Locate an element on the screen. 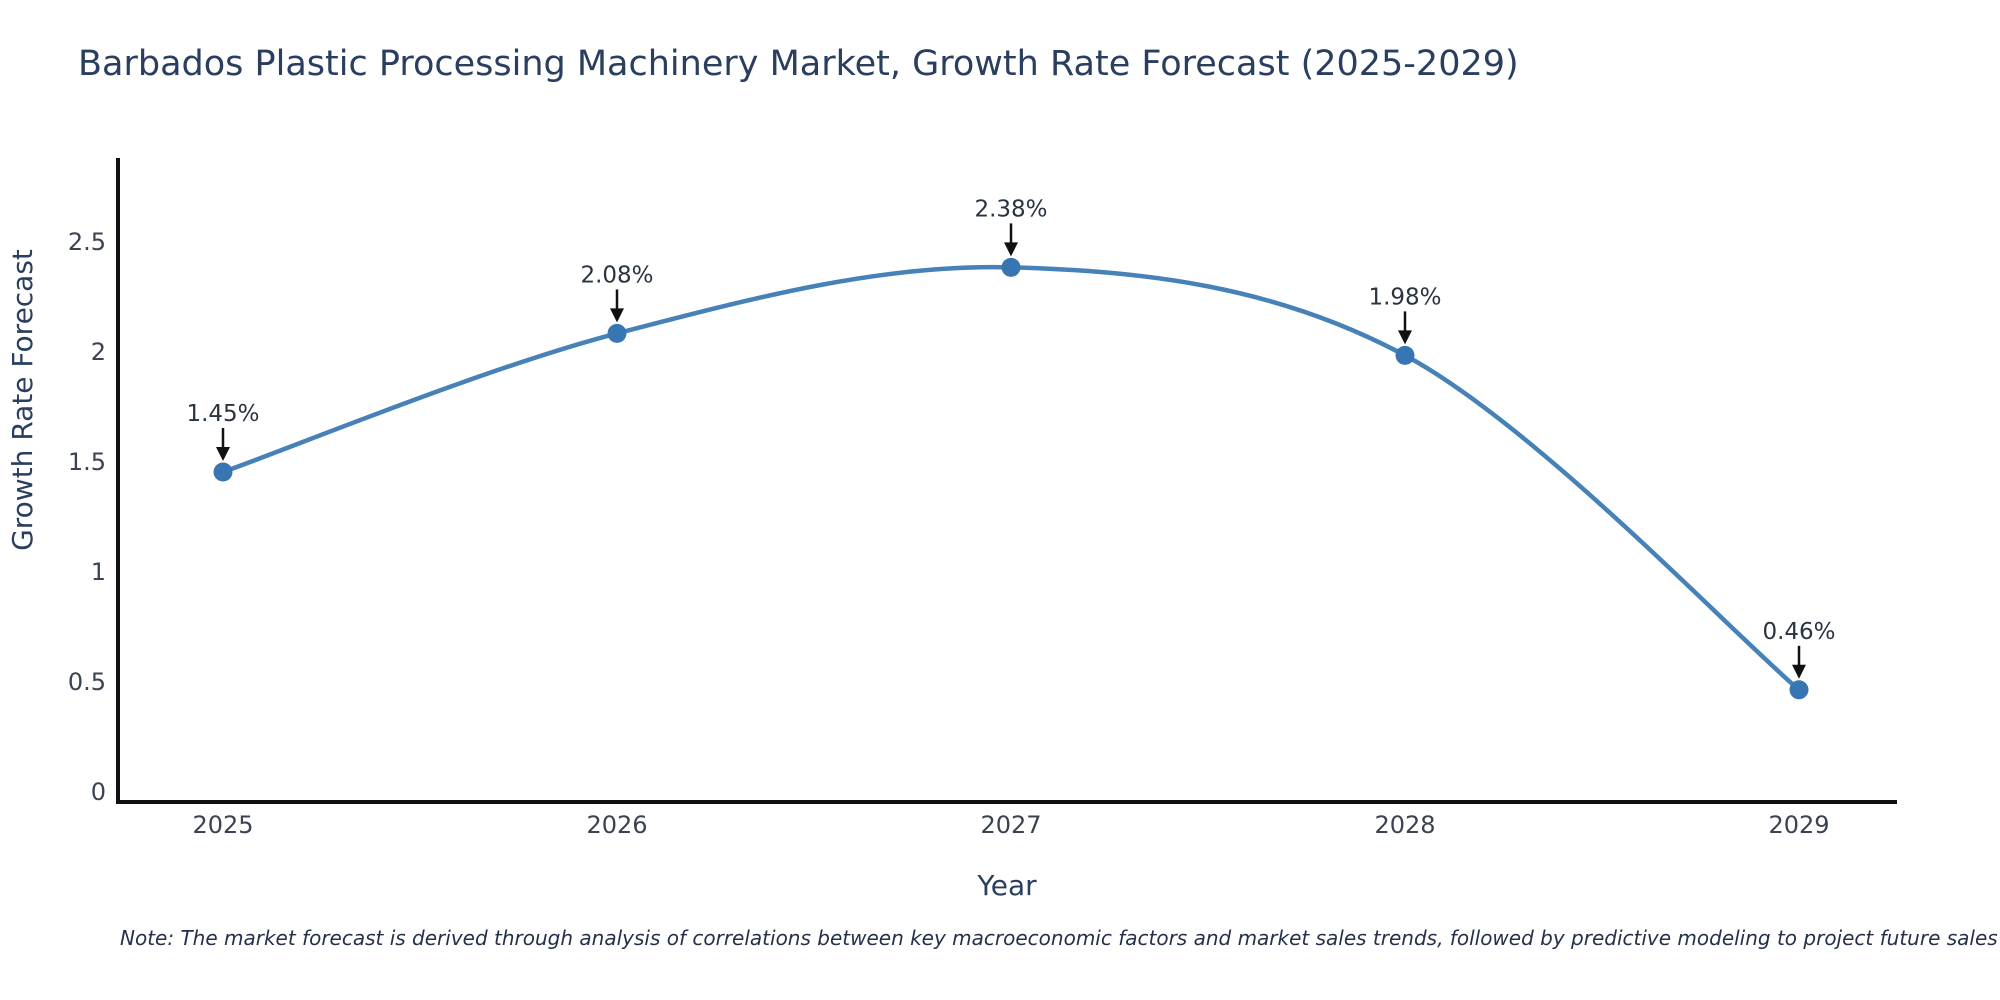  x-axis-title: Year is located at coordinates (1006, 885).